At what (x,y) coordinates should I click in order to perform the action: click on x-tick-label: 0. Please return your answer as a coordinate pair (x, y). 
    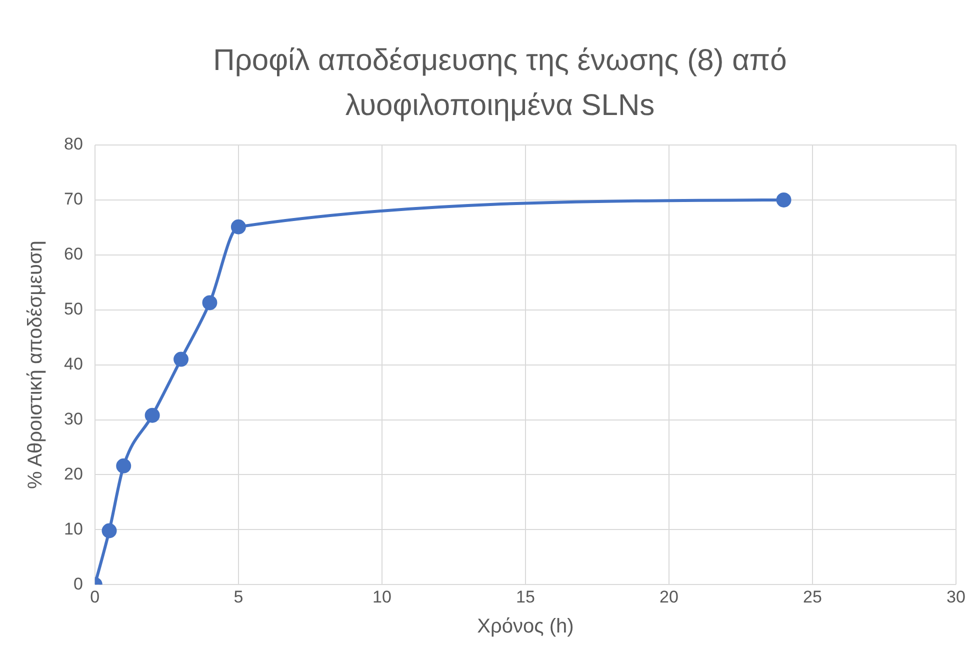
    Looking at the image, I should click on (95, 596).